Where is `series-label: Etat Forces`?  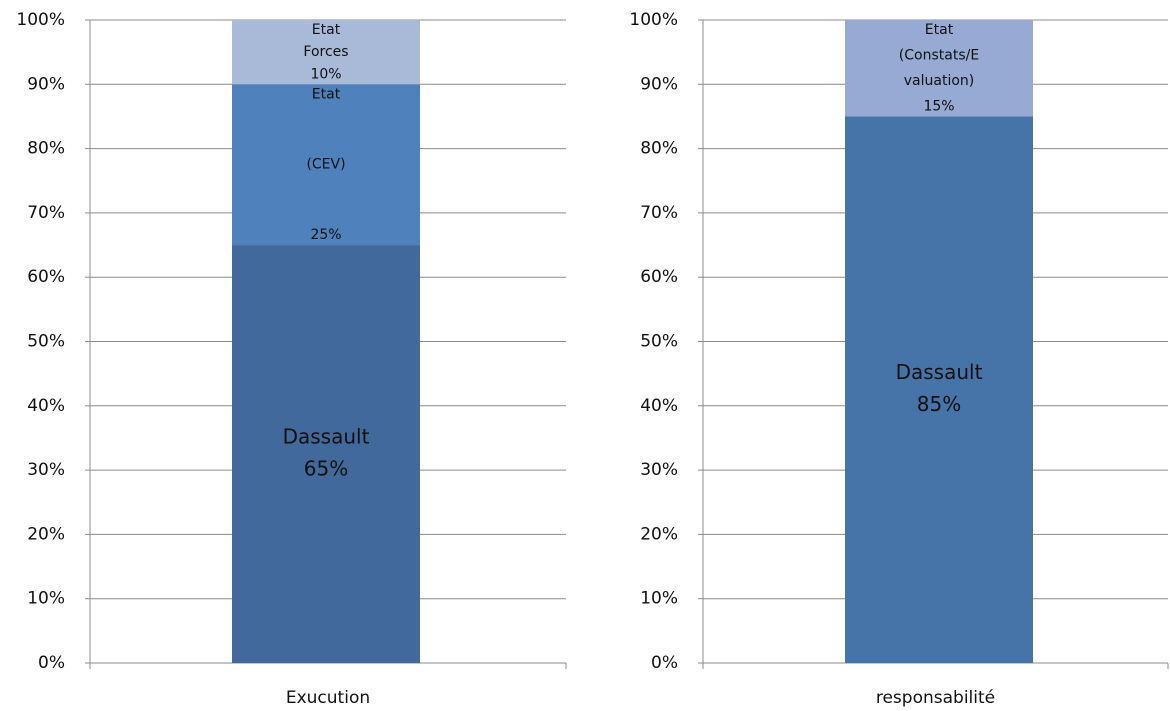
series-label: Etat Forces is located at coordinates (325, 41).